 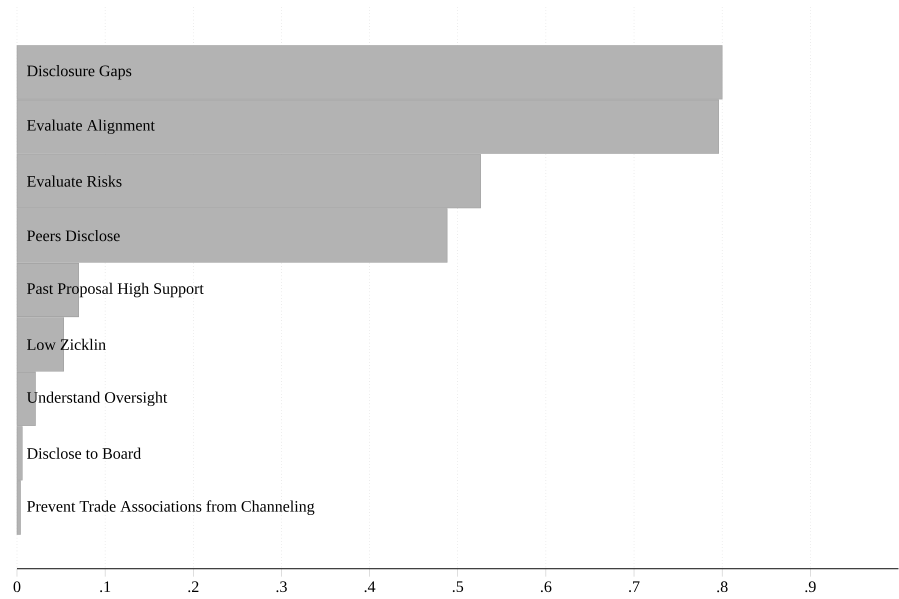 I want to click on y-tick-label: Prevent Trade Associations from Channeling, so click(x=170, y=508).